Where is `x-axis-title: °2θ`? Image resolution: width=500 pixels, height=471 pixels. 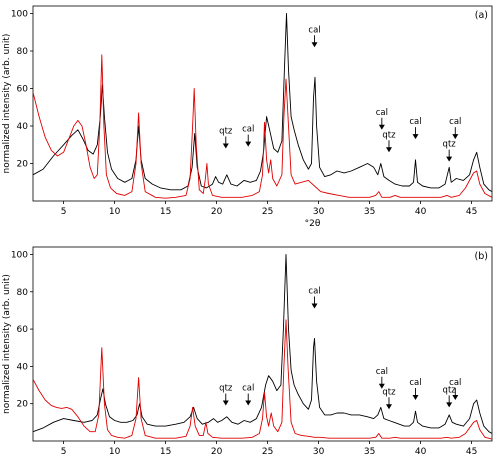
x-axis-title: °2θ is located at coordinates (313, 224).